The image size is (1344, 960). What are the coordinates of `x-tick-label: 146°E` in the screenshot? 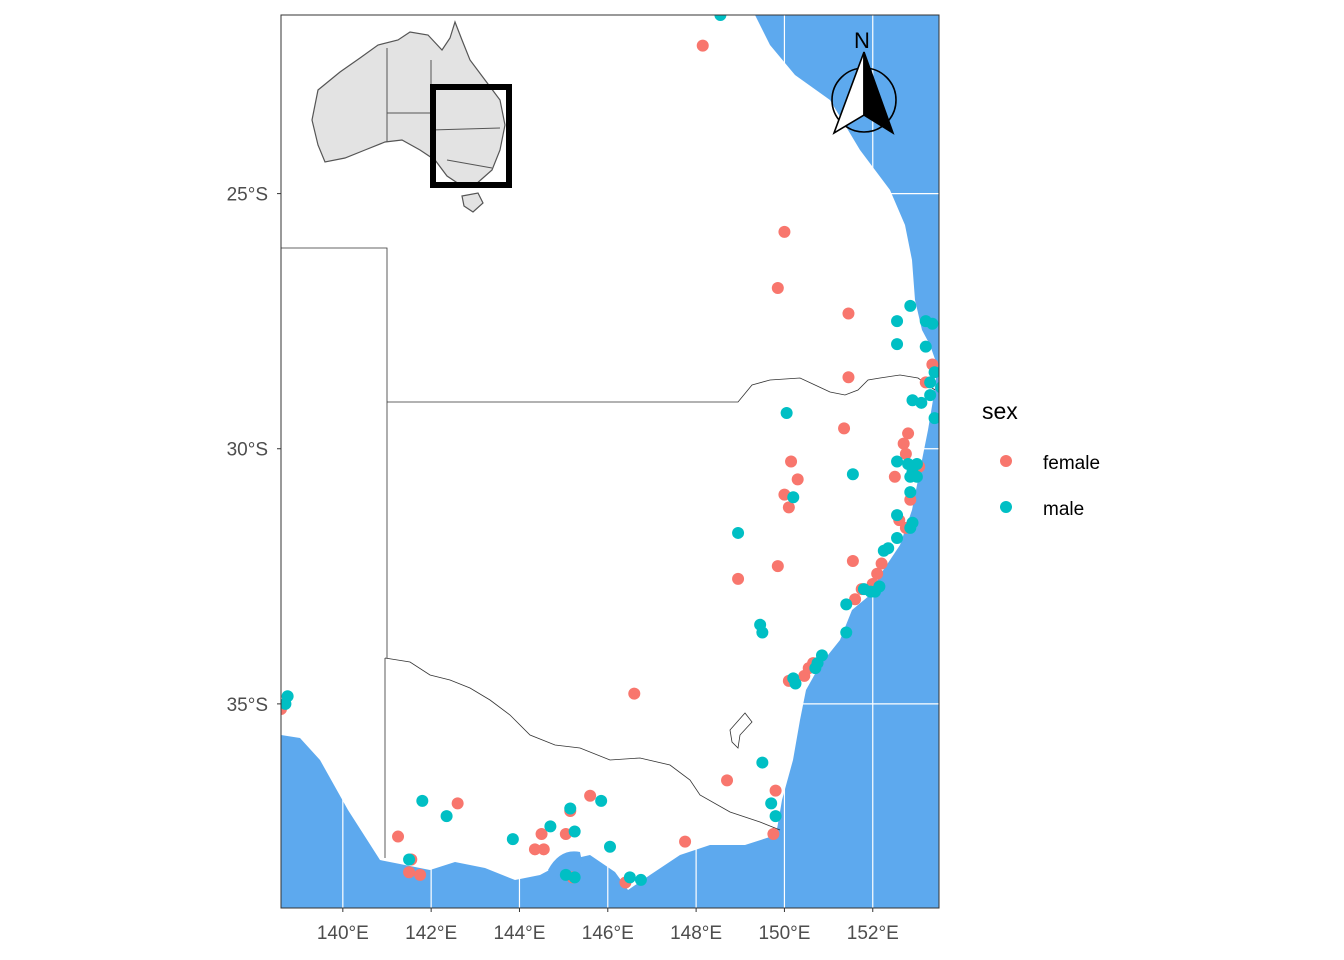 It's located at (608, 933).